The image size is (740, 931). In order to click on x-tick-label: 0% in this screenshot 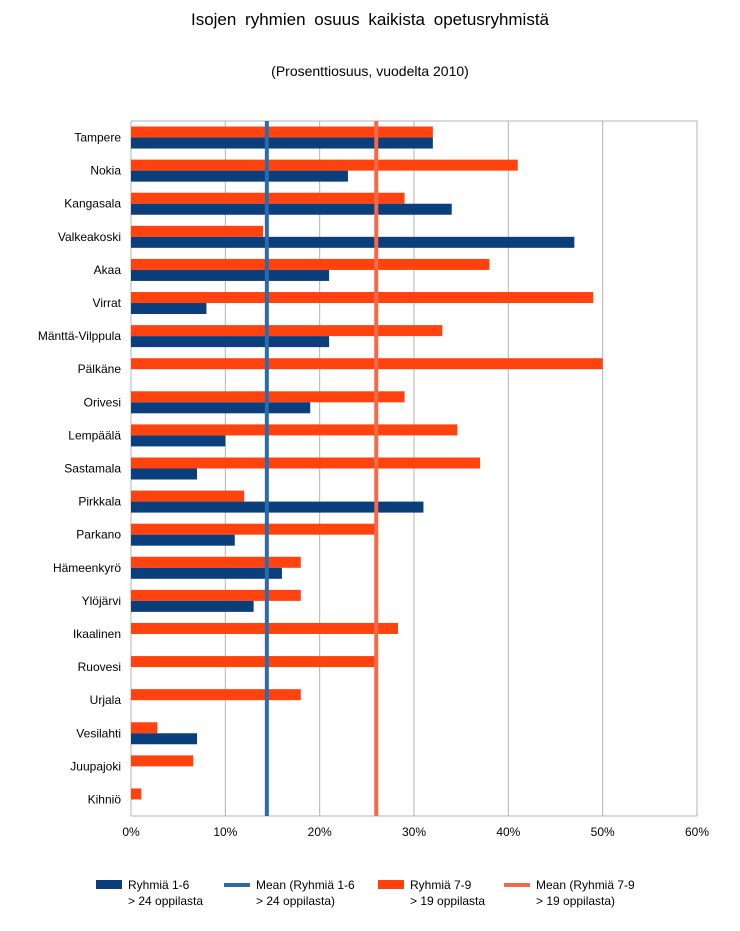, I will do `click(131, 832)`.